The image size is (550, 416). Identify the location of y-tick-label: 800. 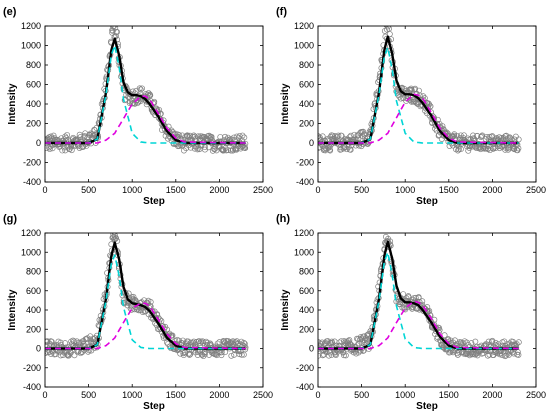
(33, 272).